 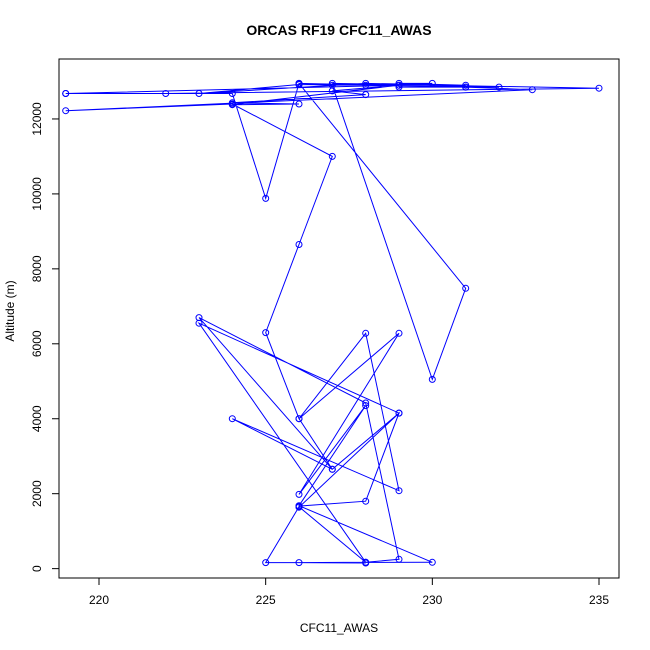 I want to click on x-axis-label: CFC11_AWAS, so click(x=339, y=628).